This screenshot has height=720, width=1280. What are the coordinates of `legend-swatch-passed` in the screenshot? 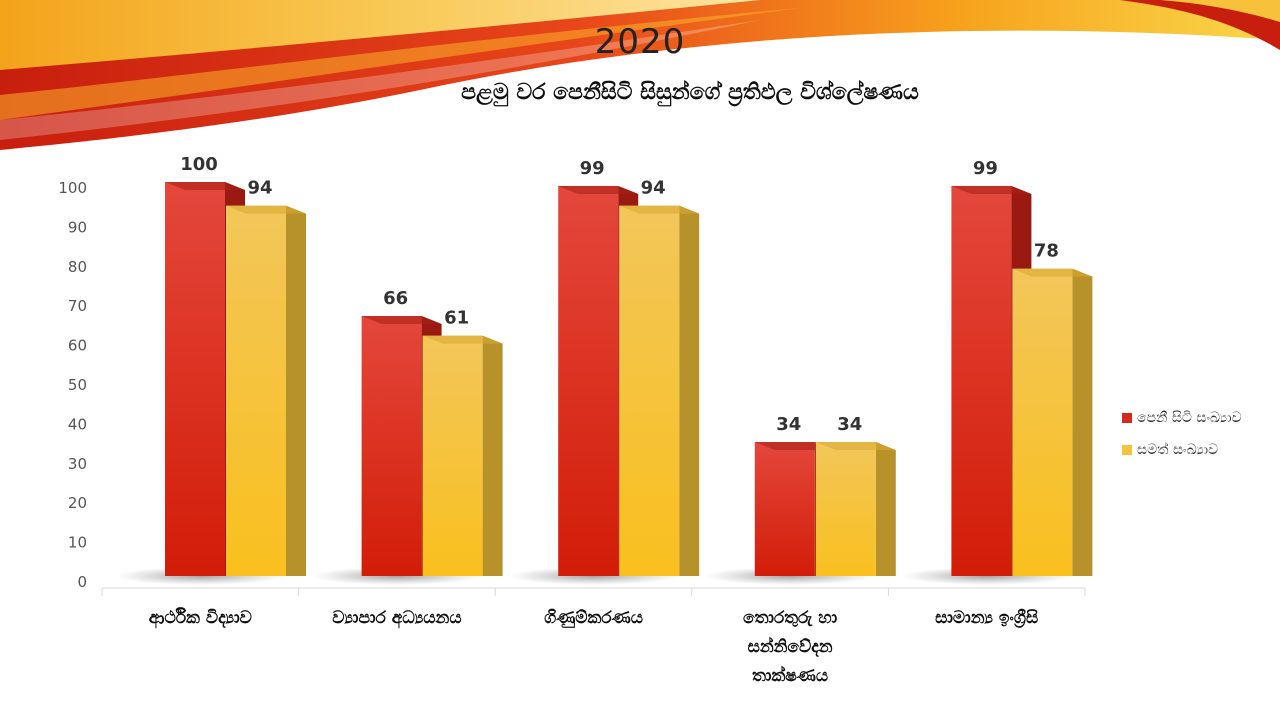 It's located at (1127, 450).